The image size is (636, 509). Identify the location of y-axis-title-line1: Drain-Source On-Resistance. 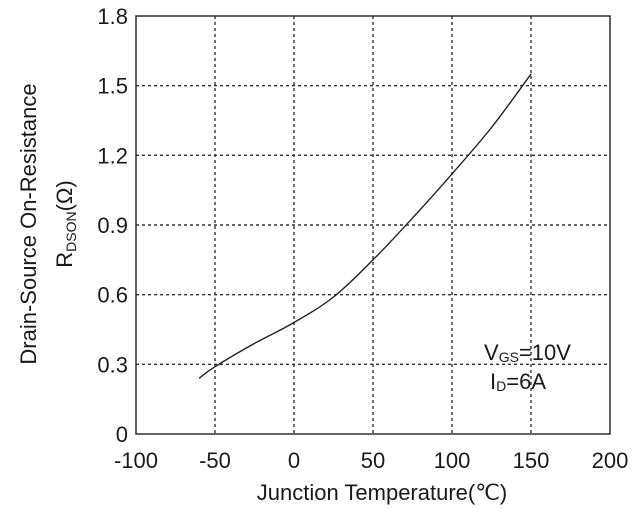
(28, 223).